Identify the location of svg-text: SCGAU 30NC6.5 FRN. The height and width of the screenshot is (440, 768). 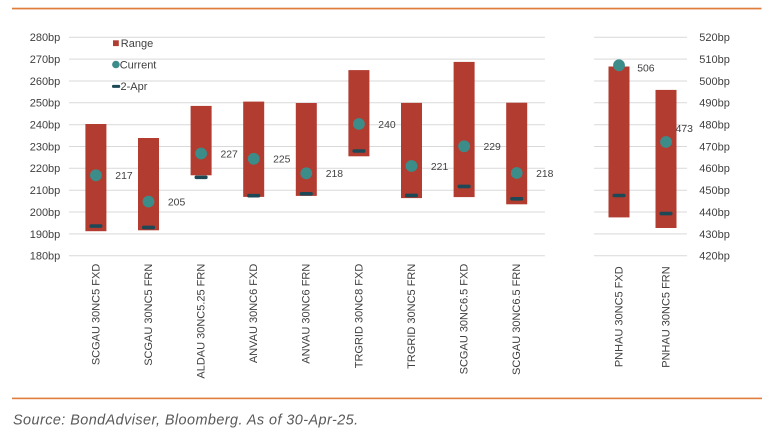
(517, 319).